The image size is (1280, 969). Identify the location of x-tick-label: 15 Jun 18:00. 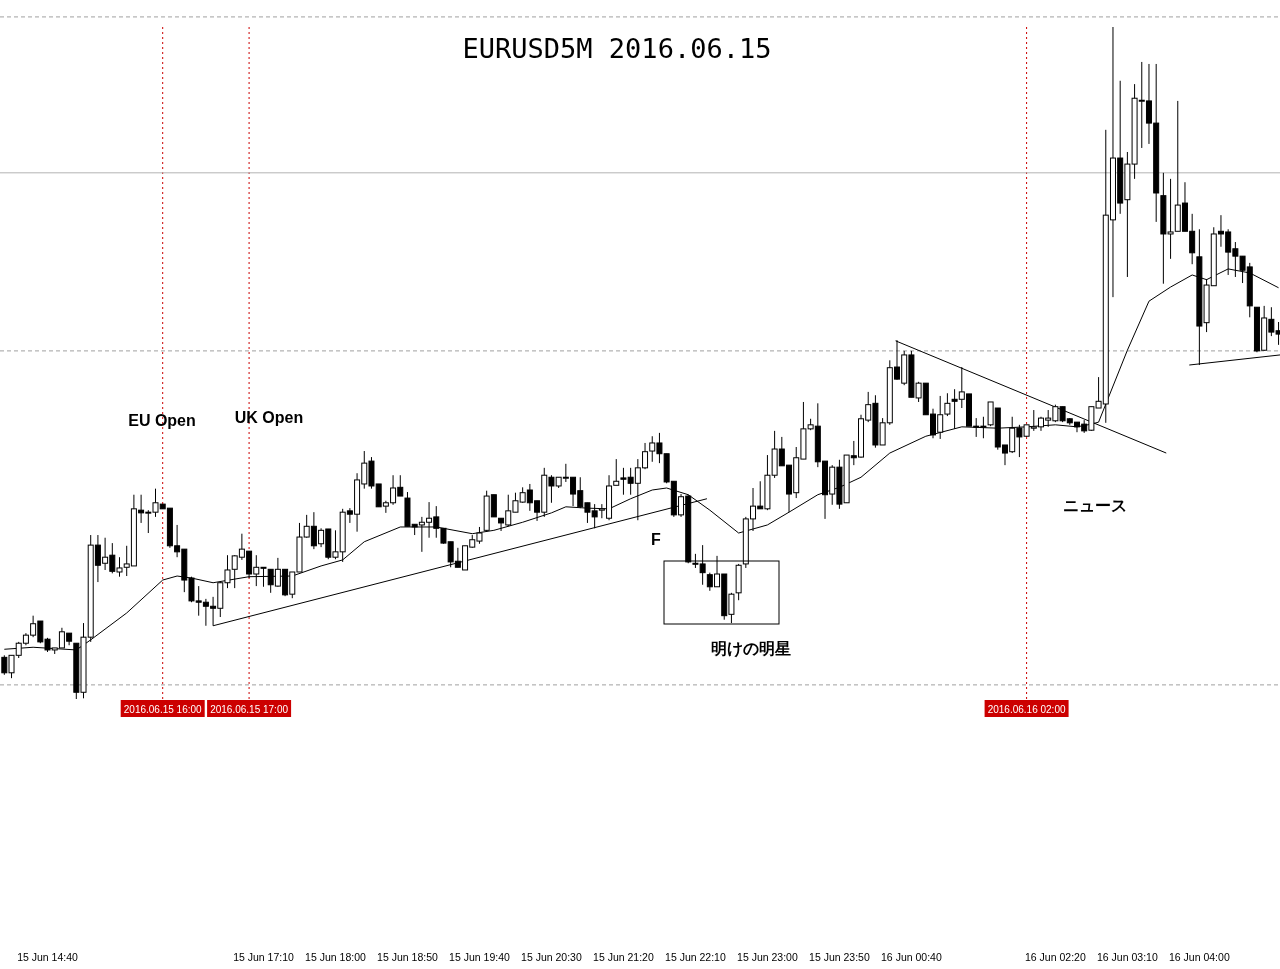
(335, 957).